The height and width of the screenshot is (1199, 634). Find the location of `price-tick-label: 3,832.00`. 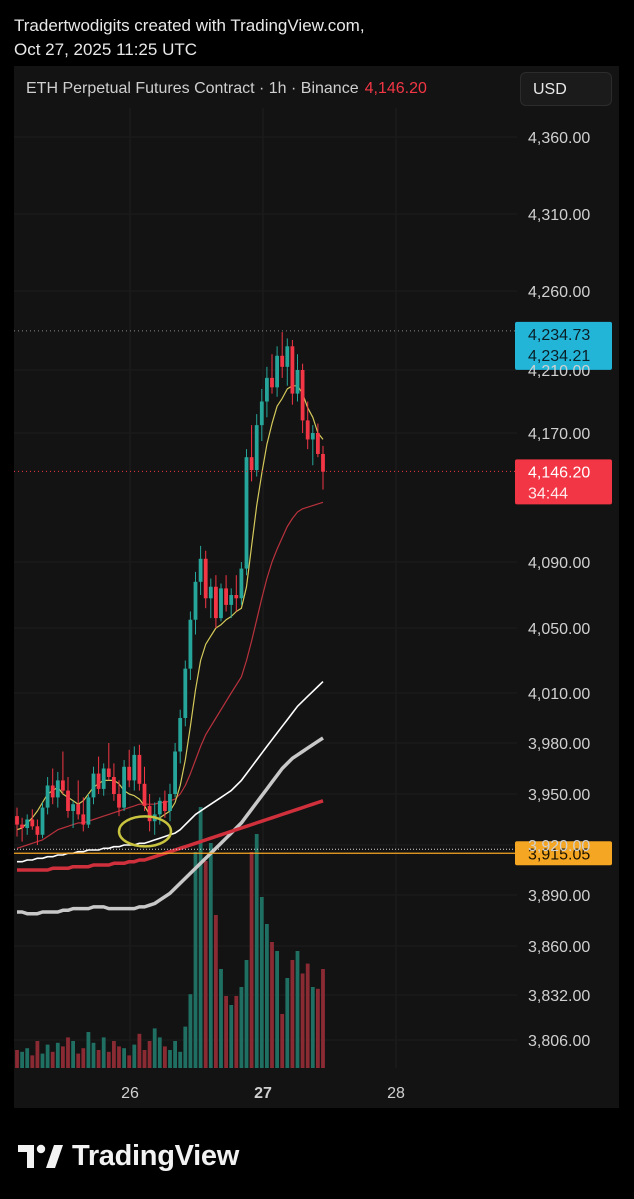

price-tick-label: 3,832.00 is located at coordinates (559, 996).